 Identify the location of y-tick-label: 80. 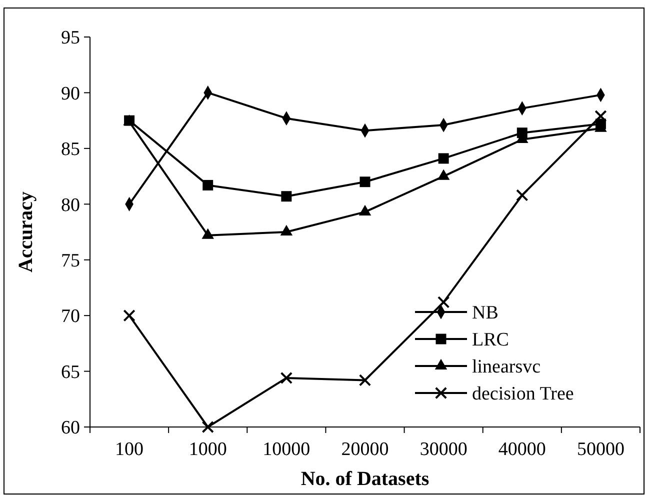
(70, 205).